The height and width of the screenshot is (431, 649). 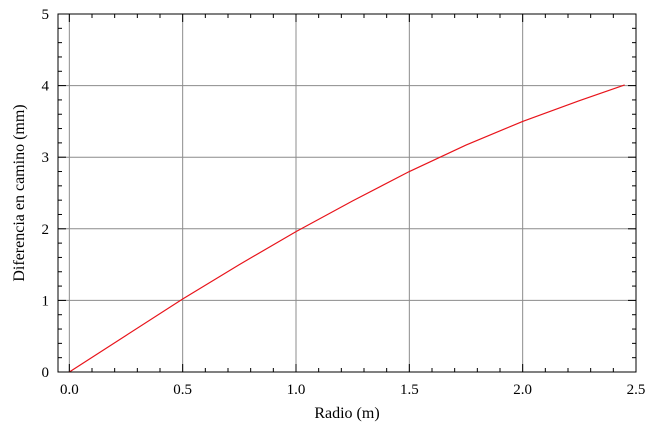 I want to click on y-axis-label: Diferencia en camino (mm), so click(x=19, y=192).